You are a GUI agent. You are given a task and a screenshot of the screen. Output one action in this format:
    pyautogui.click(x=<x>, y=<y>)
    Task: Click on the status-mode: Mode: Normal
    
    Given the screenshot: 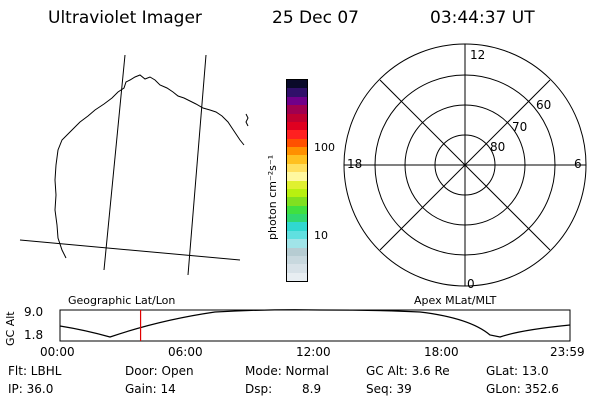 What is the action you would take?
    pyautogui.click(x=287, y=371)
    